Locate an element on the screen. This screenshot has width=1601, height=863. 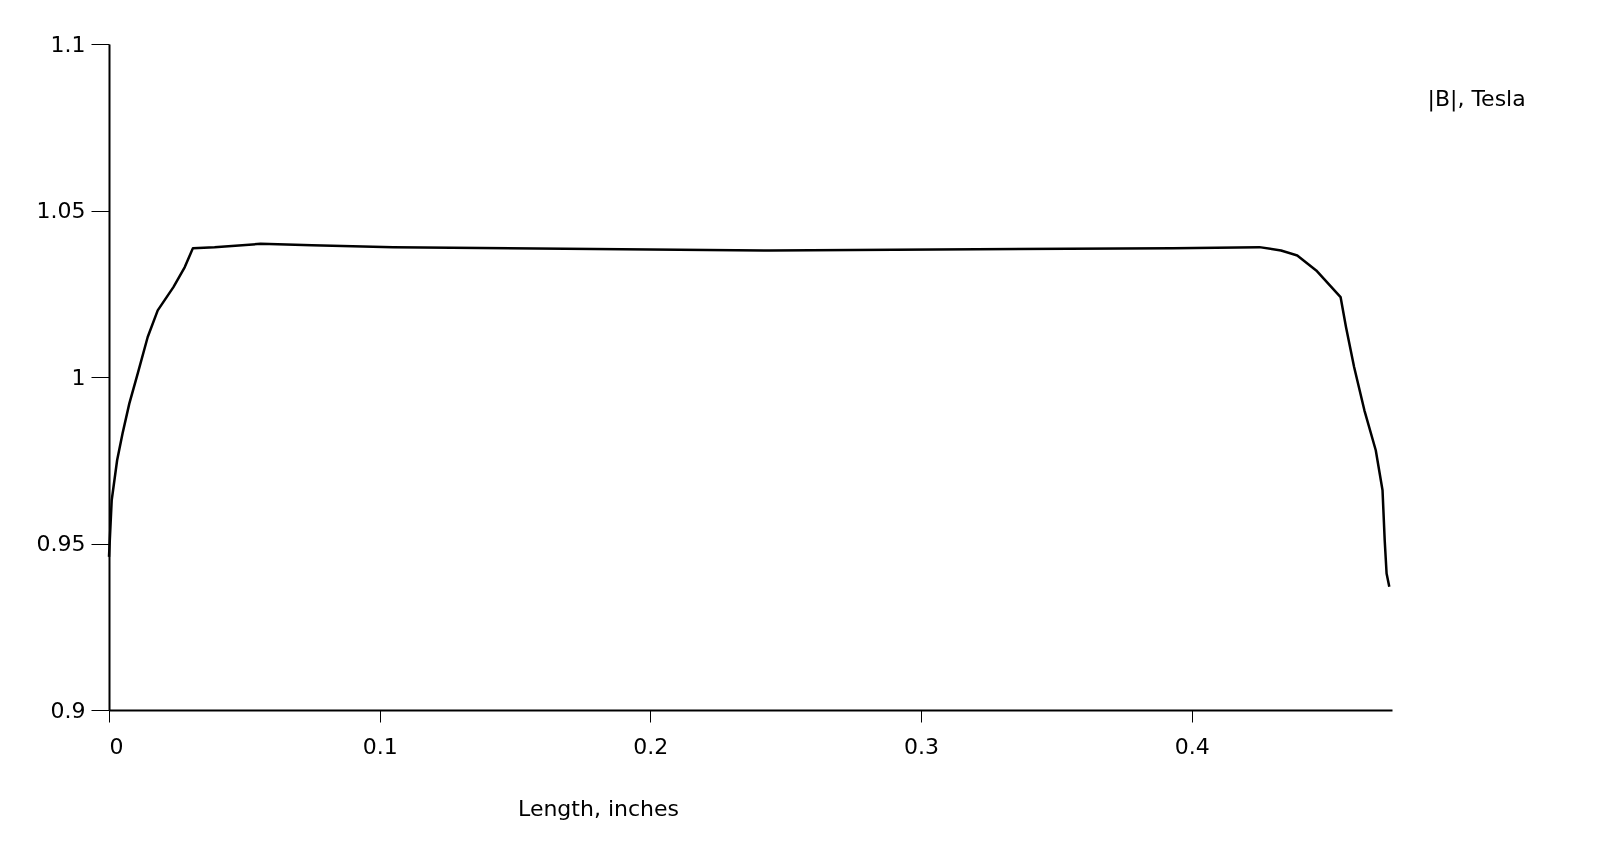
y-tick-label: 1 is located at coordinates (78, 377).